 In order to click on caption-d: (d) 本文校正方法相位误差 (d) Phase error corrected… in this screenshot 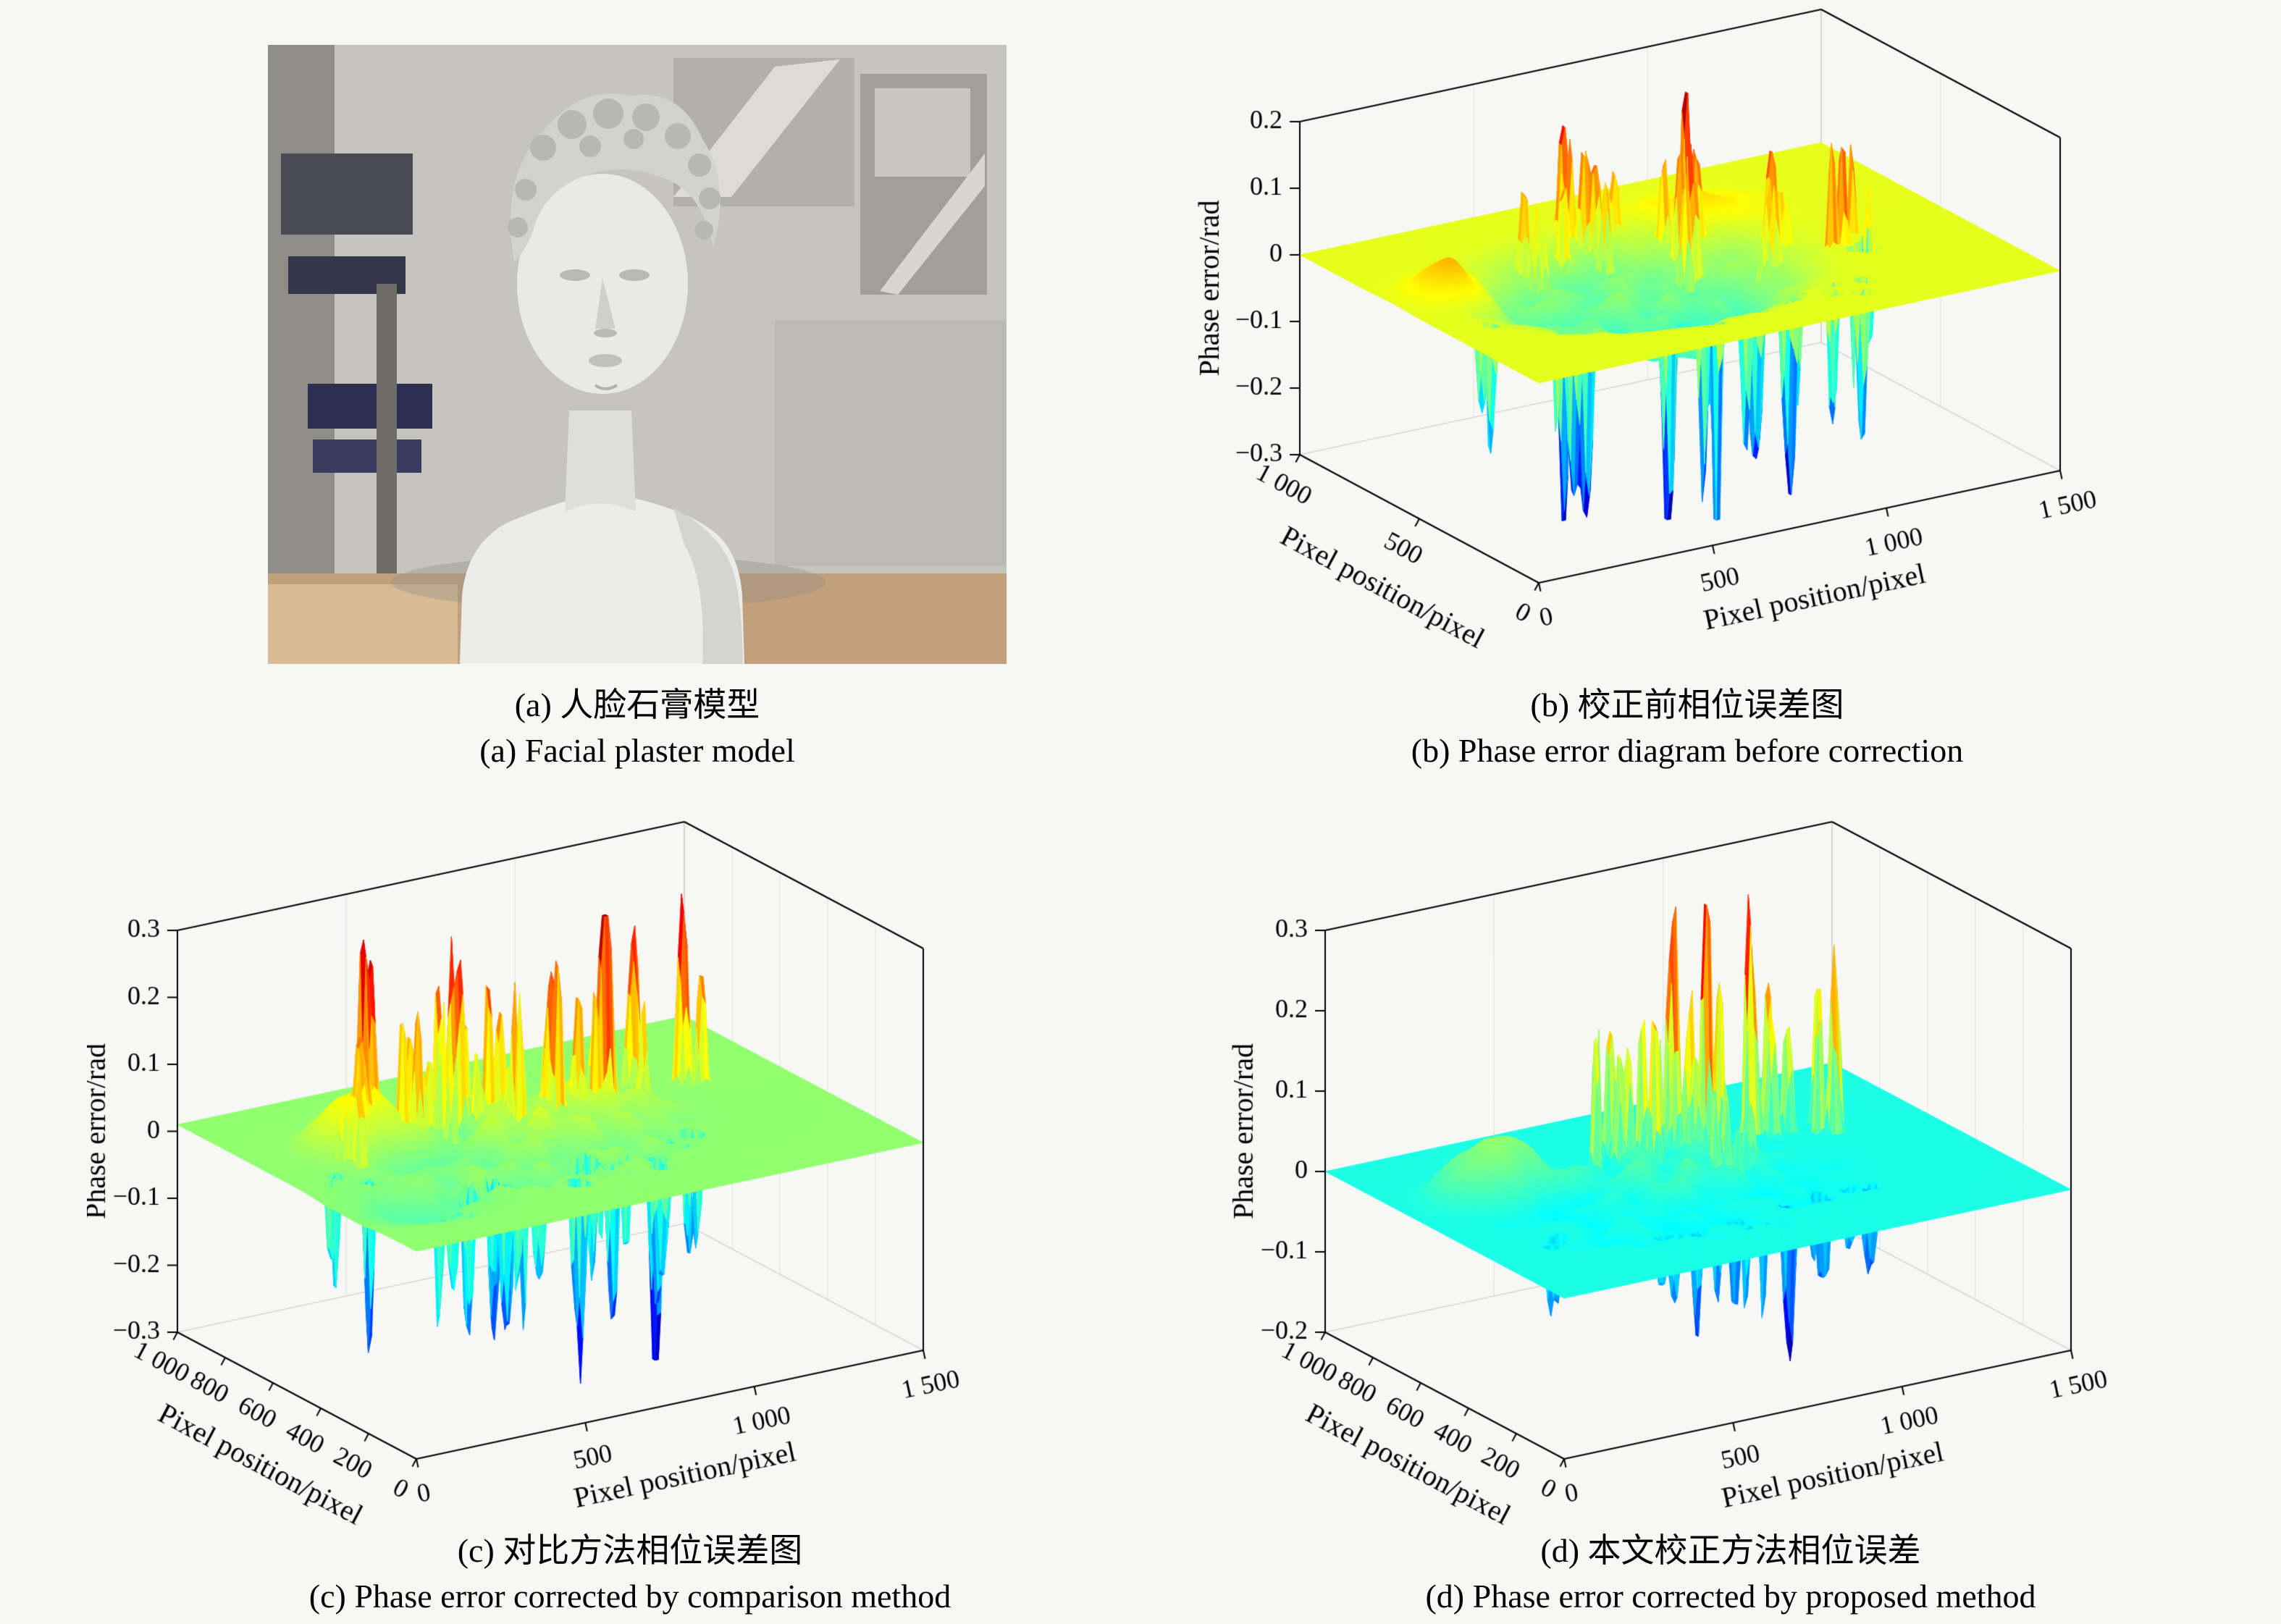, I will do `click(1731, 1573)`.